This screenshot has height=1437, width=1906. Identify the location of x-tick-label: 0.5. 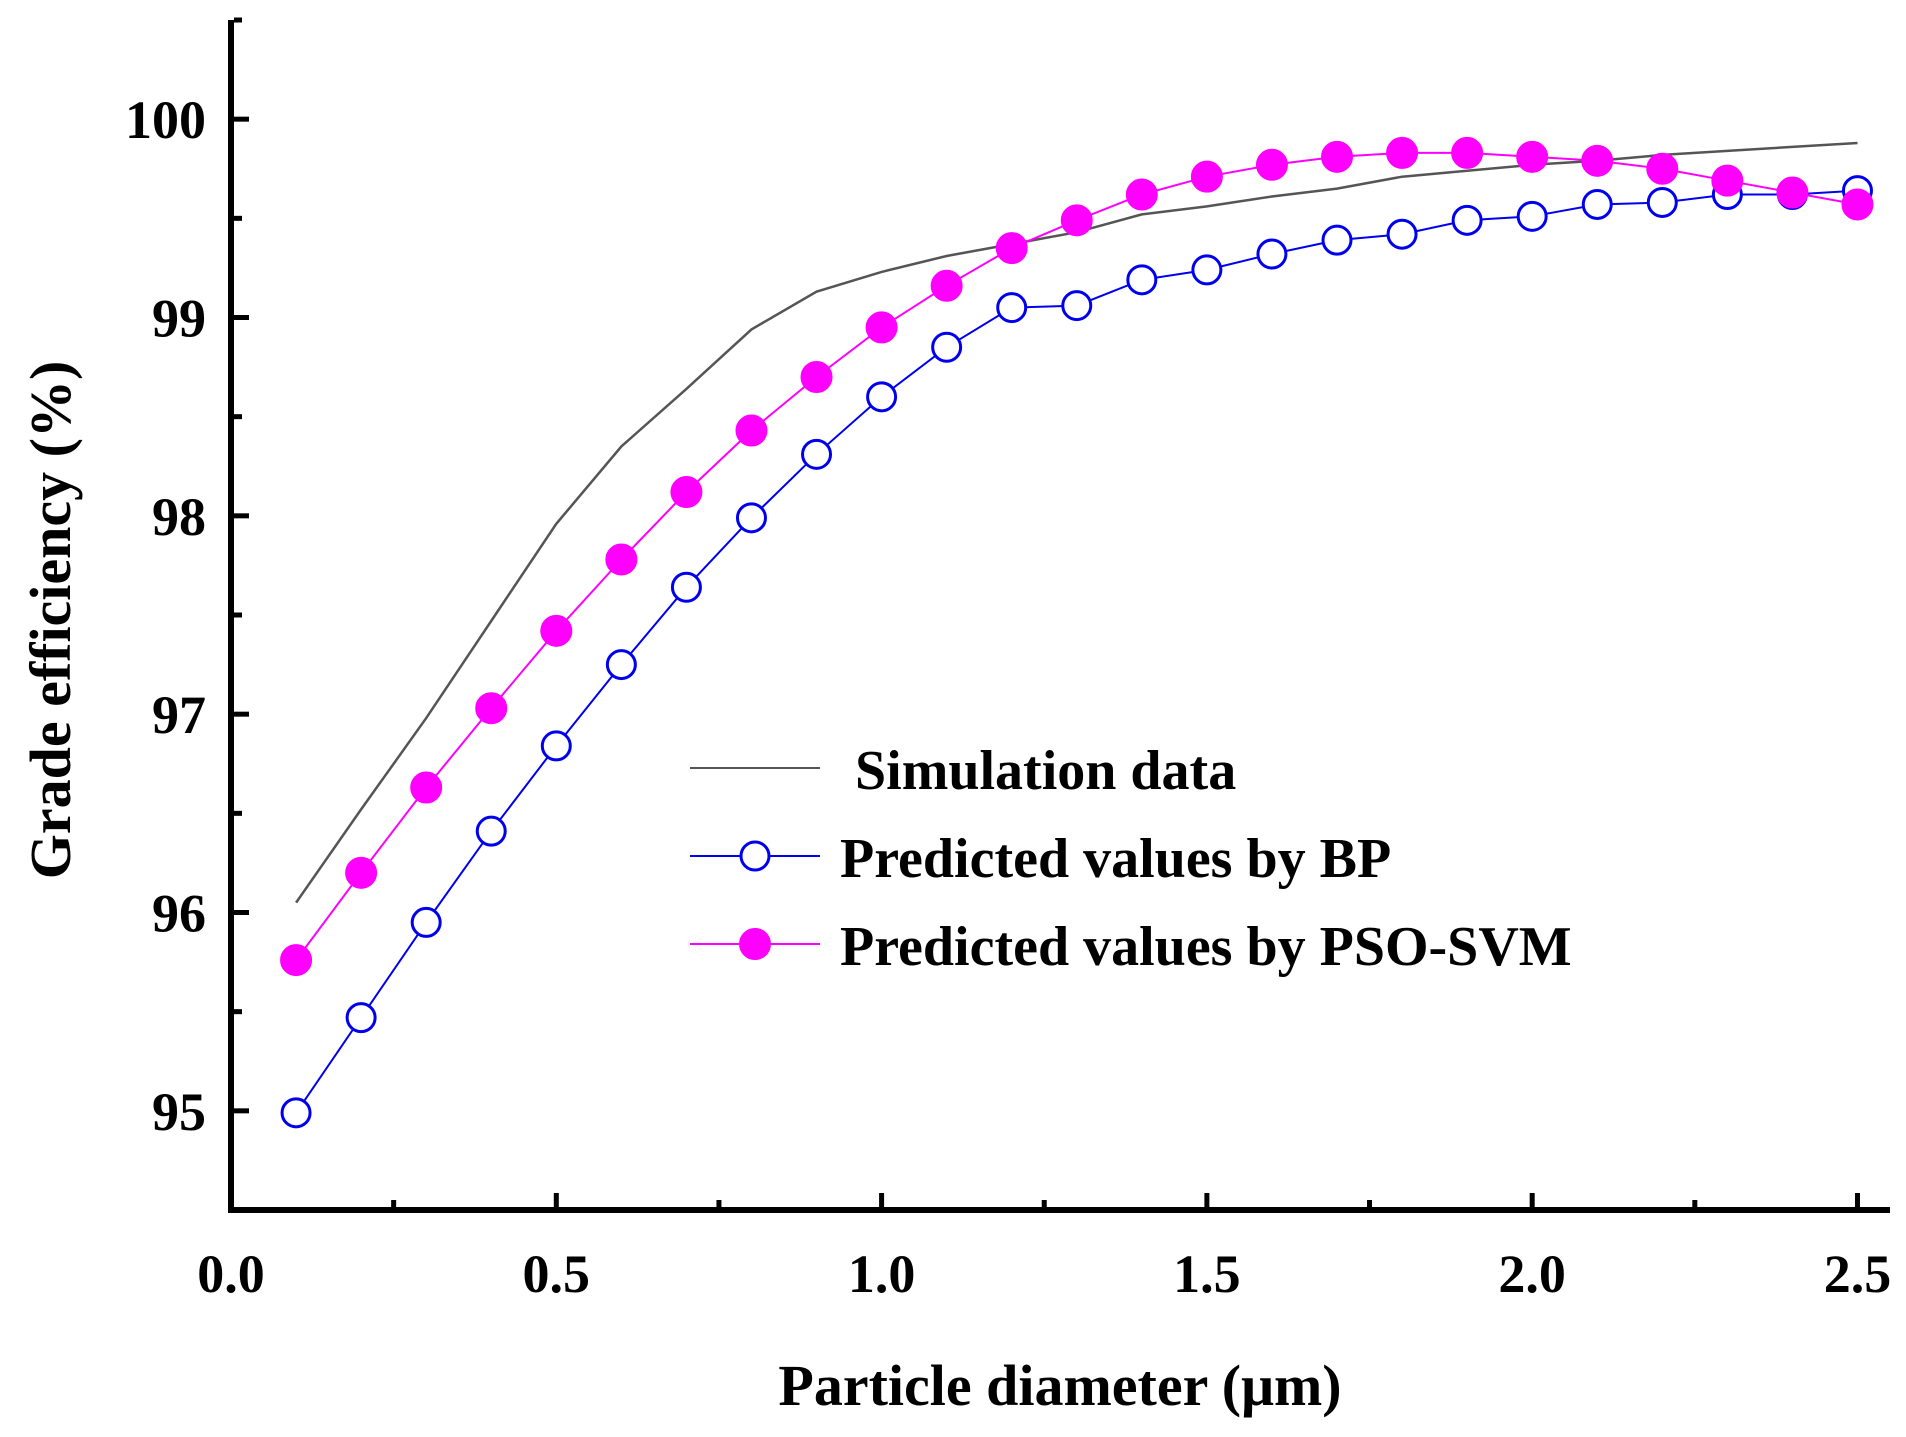
(557, 1274).